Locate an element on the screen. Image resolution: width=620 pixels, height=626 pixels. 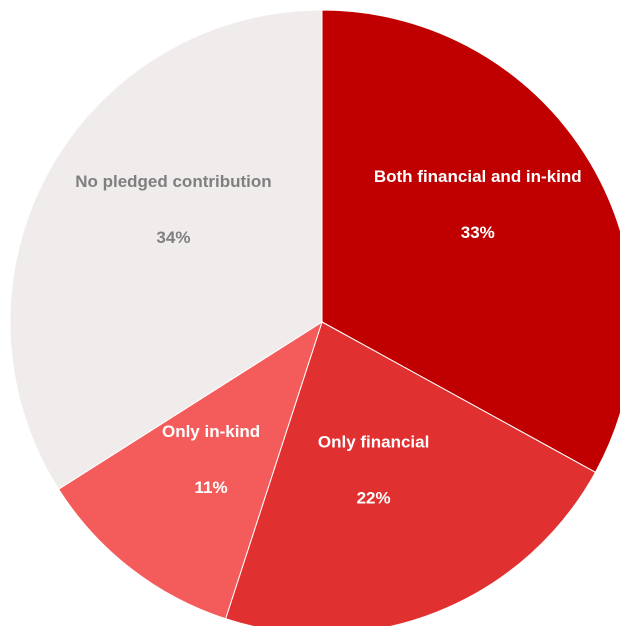
slice-label: No pledged contribution is located at coordinates (173, 181).